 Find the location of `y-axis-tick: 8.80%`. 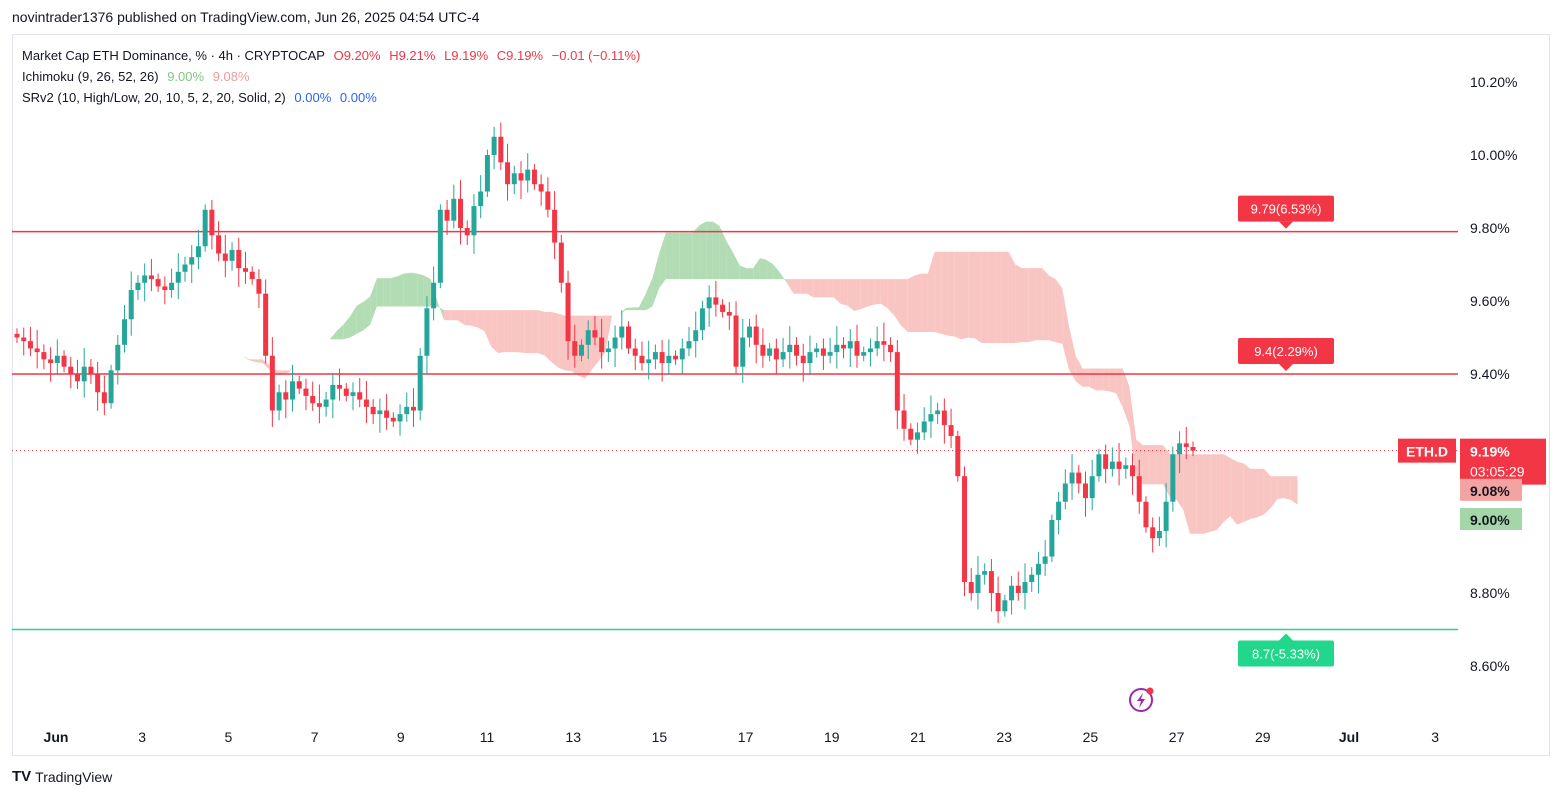

y-axis-tick: 8.80% is located at coordinates (1490, 593).